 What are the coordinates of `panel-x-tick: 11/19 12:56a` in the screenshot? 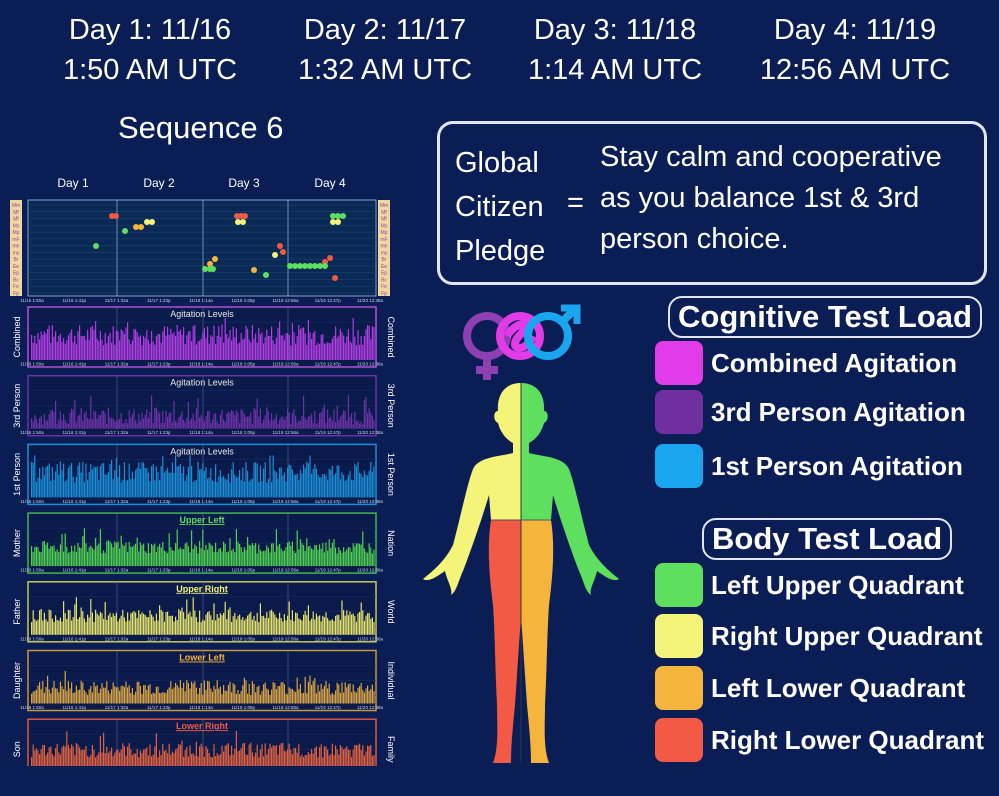 It's located at (286, 432).